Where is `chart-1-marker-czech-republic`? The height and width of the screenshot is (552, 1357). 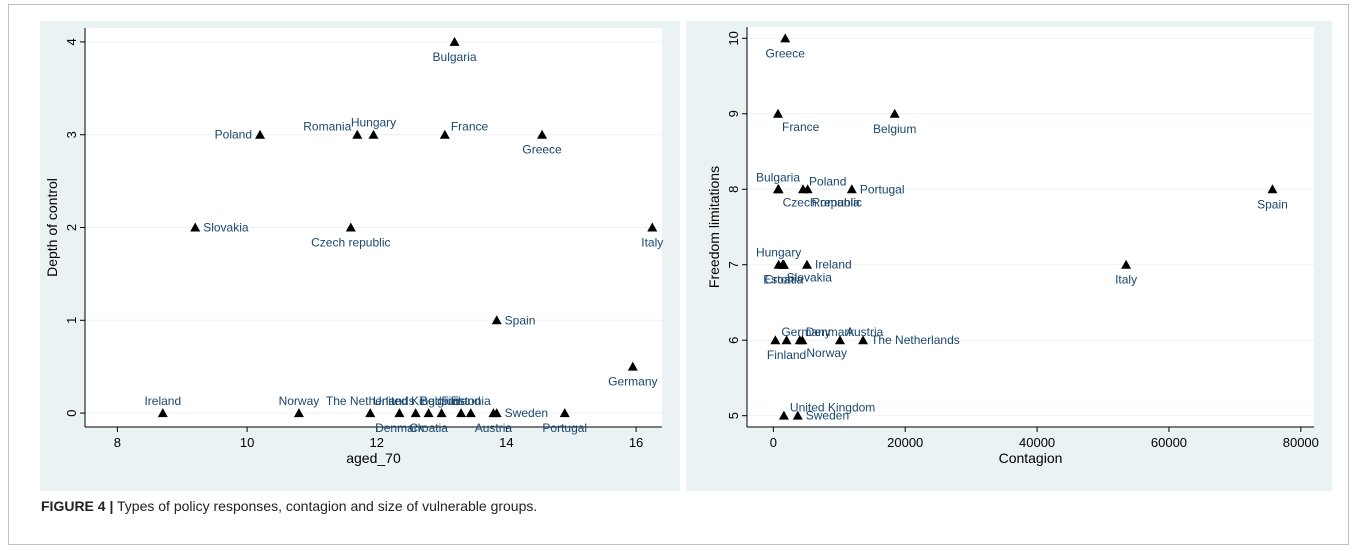
chart-1-marker-czech-republic is located at coordinates (778, 189).